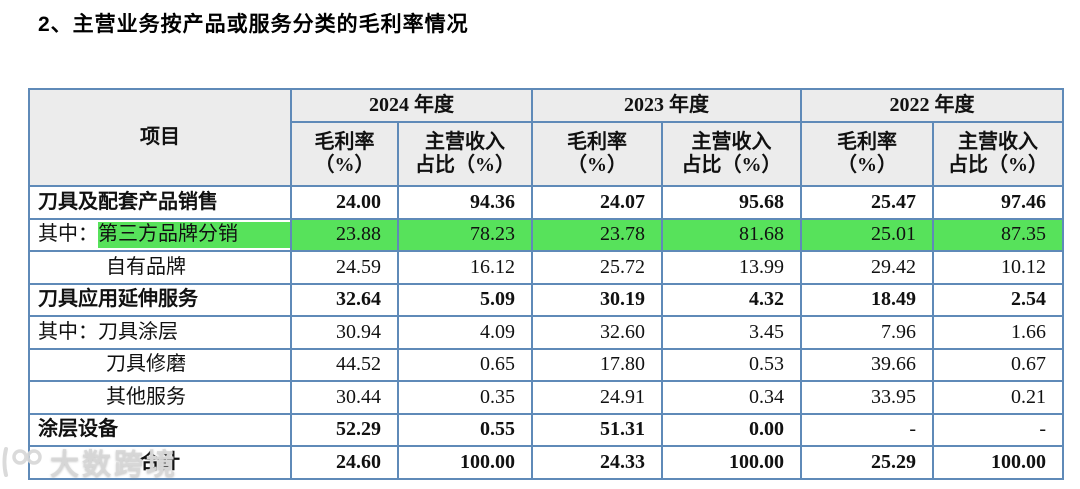  I want to click on row-label: 刀具应用延伸服务, so click(160, 299).